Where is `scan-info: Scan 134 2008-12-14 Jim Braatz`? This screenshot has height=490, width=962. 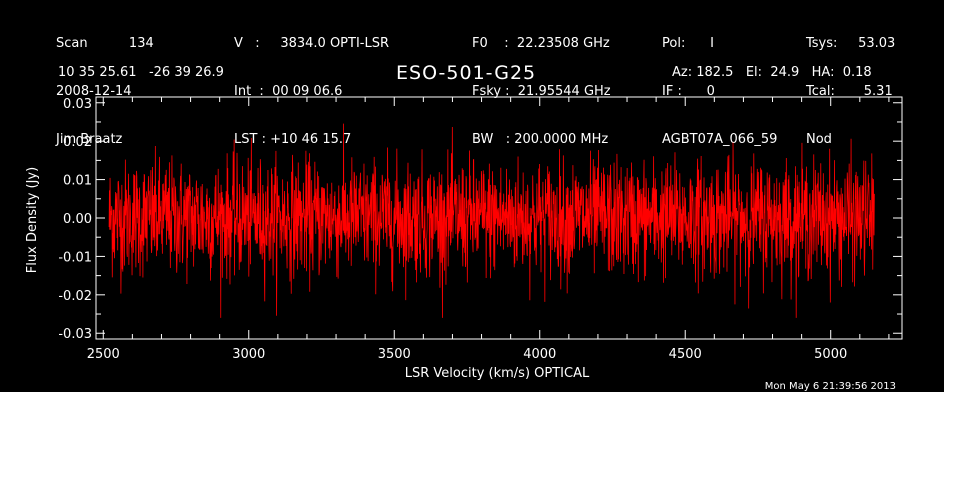
scan-info: Scan 134 2008-12-14 Jim Braatz is located at coordinates (105, 92).